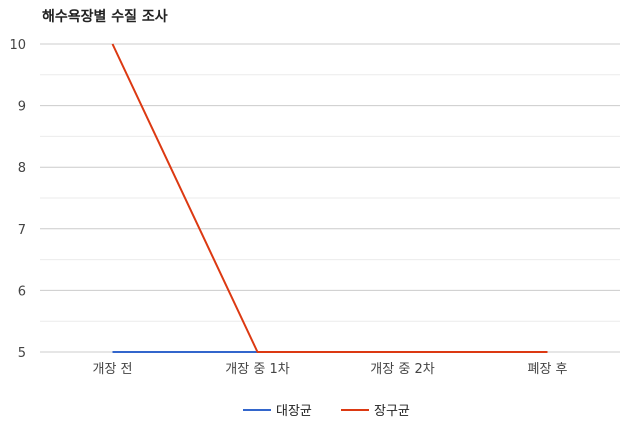 This screenshot has width=620, height=428. Describe the element at coordinates (329, 369) in the screenshot. I see `x-axis-ticks: 개장 전 개장 중 1차 개장 중 2차 폐장 후` at that location.